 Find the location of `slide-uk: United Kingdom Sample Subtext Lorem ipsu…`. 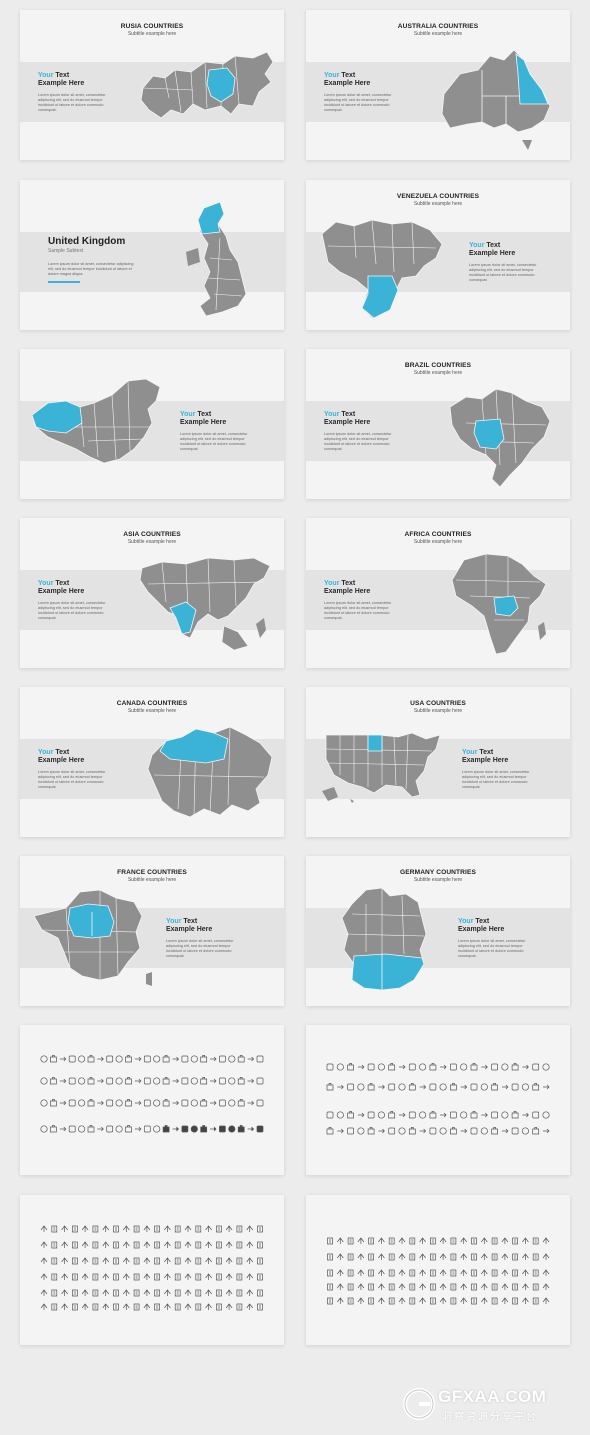

slide-uk: United Kingdom Sample Subtext Lorem ipsu… is located at coordinates (152, 255).